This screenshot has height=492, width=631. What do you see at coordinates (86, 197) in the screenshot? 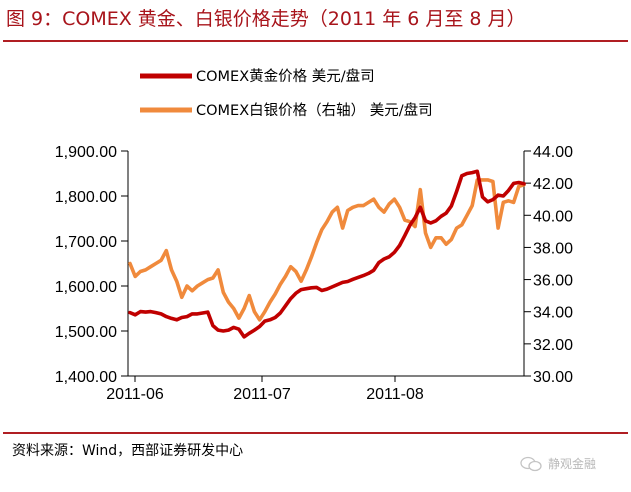
I see `y-left-tick-label: 1,800.00` at bounding box center [86, 197].